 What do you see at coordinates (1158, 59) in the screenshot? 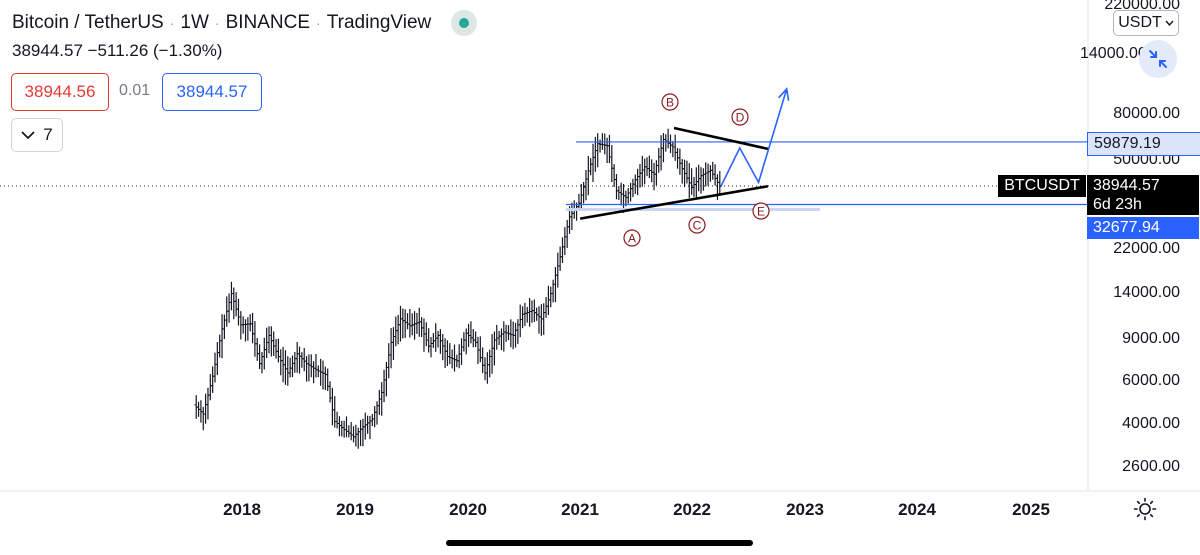
I see `auto-scale-button` at bounding box center [1158, 59].